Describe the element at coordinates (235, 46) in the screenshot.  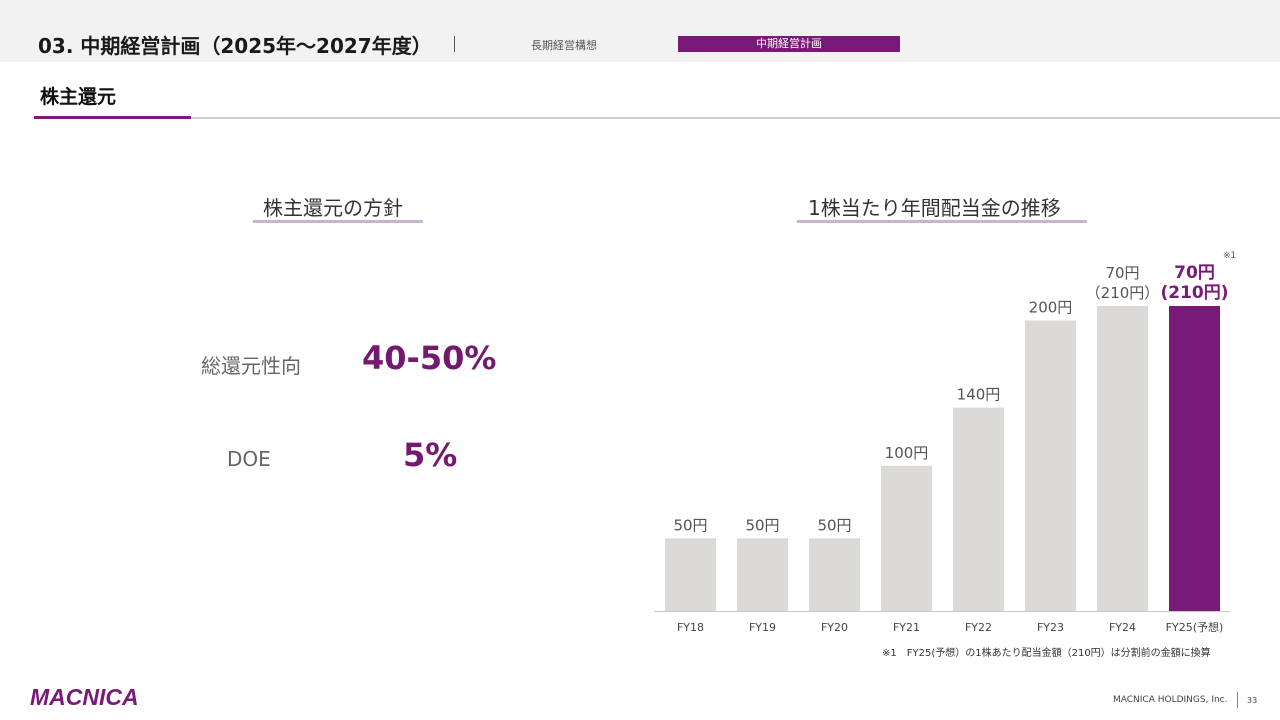
I see `section-title: 03. 中期経営計画（2025年〜2027年度）` at that location.